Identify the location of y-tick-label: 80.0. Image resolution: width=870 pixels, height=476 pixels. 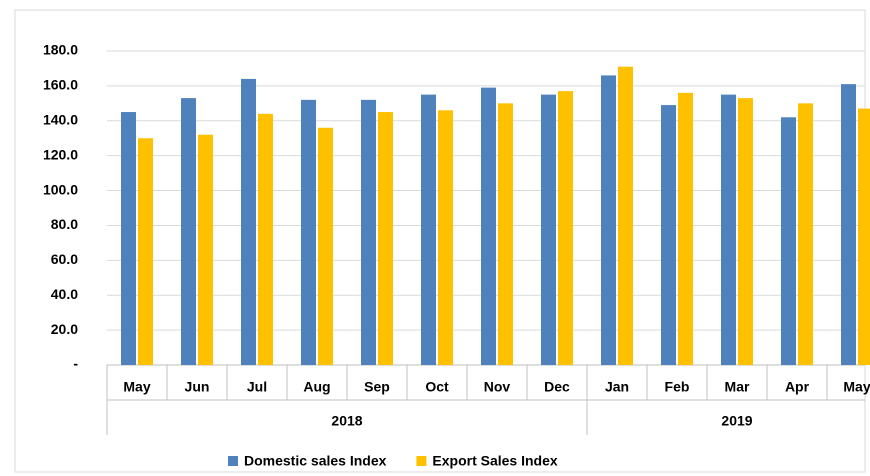
(64, 224).